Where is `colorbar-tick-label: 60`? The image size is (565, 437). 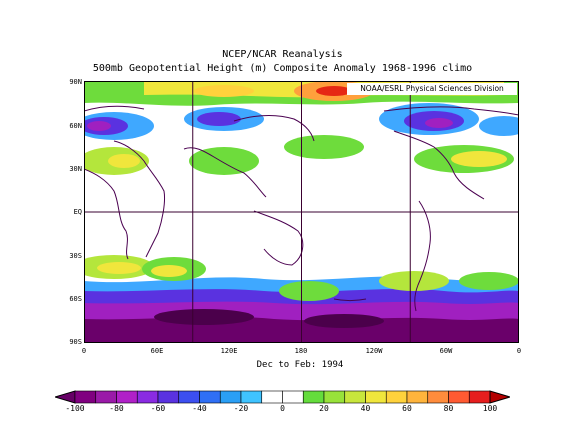
colorbar-tick-label: 60 is located at coordinates (407, 408).